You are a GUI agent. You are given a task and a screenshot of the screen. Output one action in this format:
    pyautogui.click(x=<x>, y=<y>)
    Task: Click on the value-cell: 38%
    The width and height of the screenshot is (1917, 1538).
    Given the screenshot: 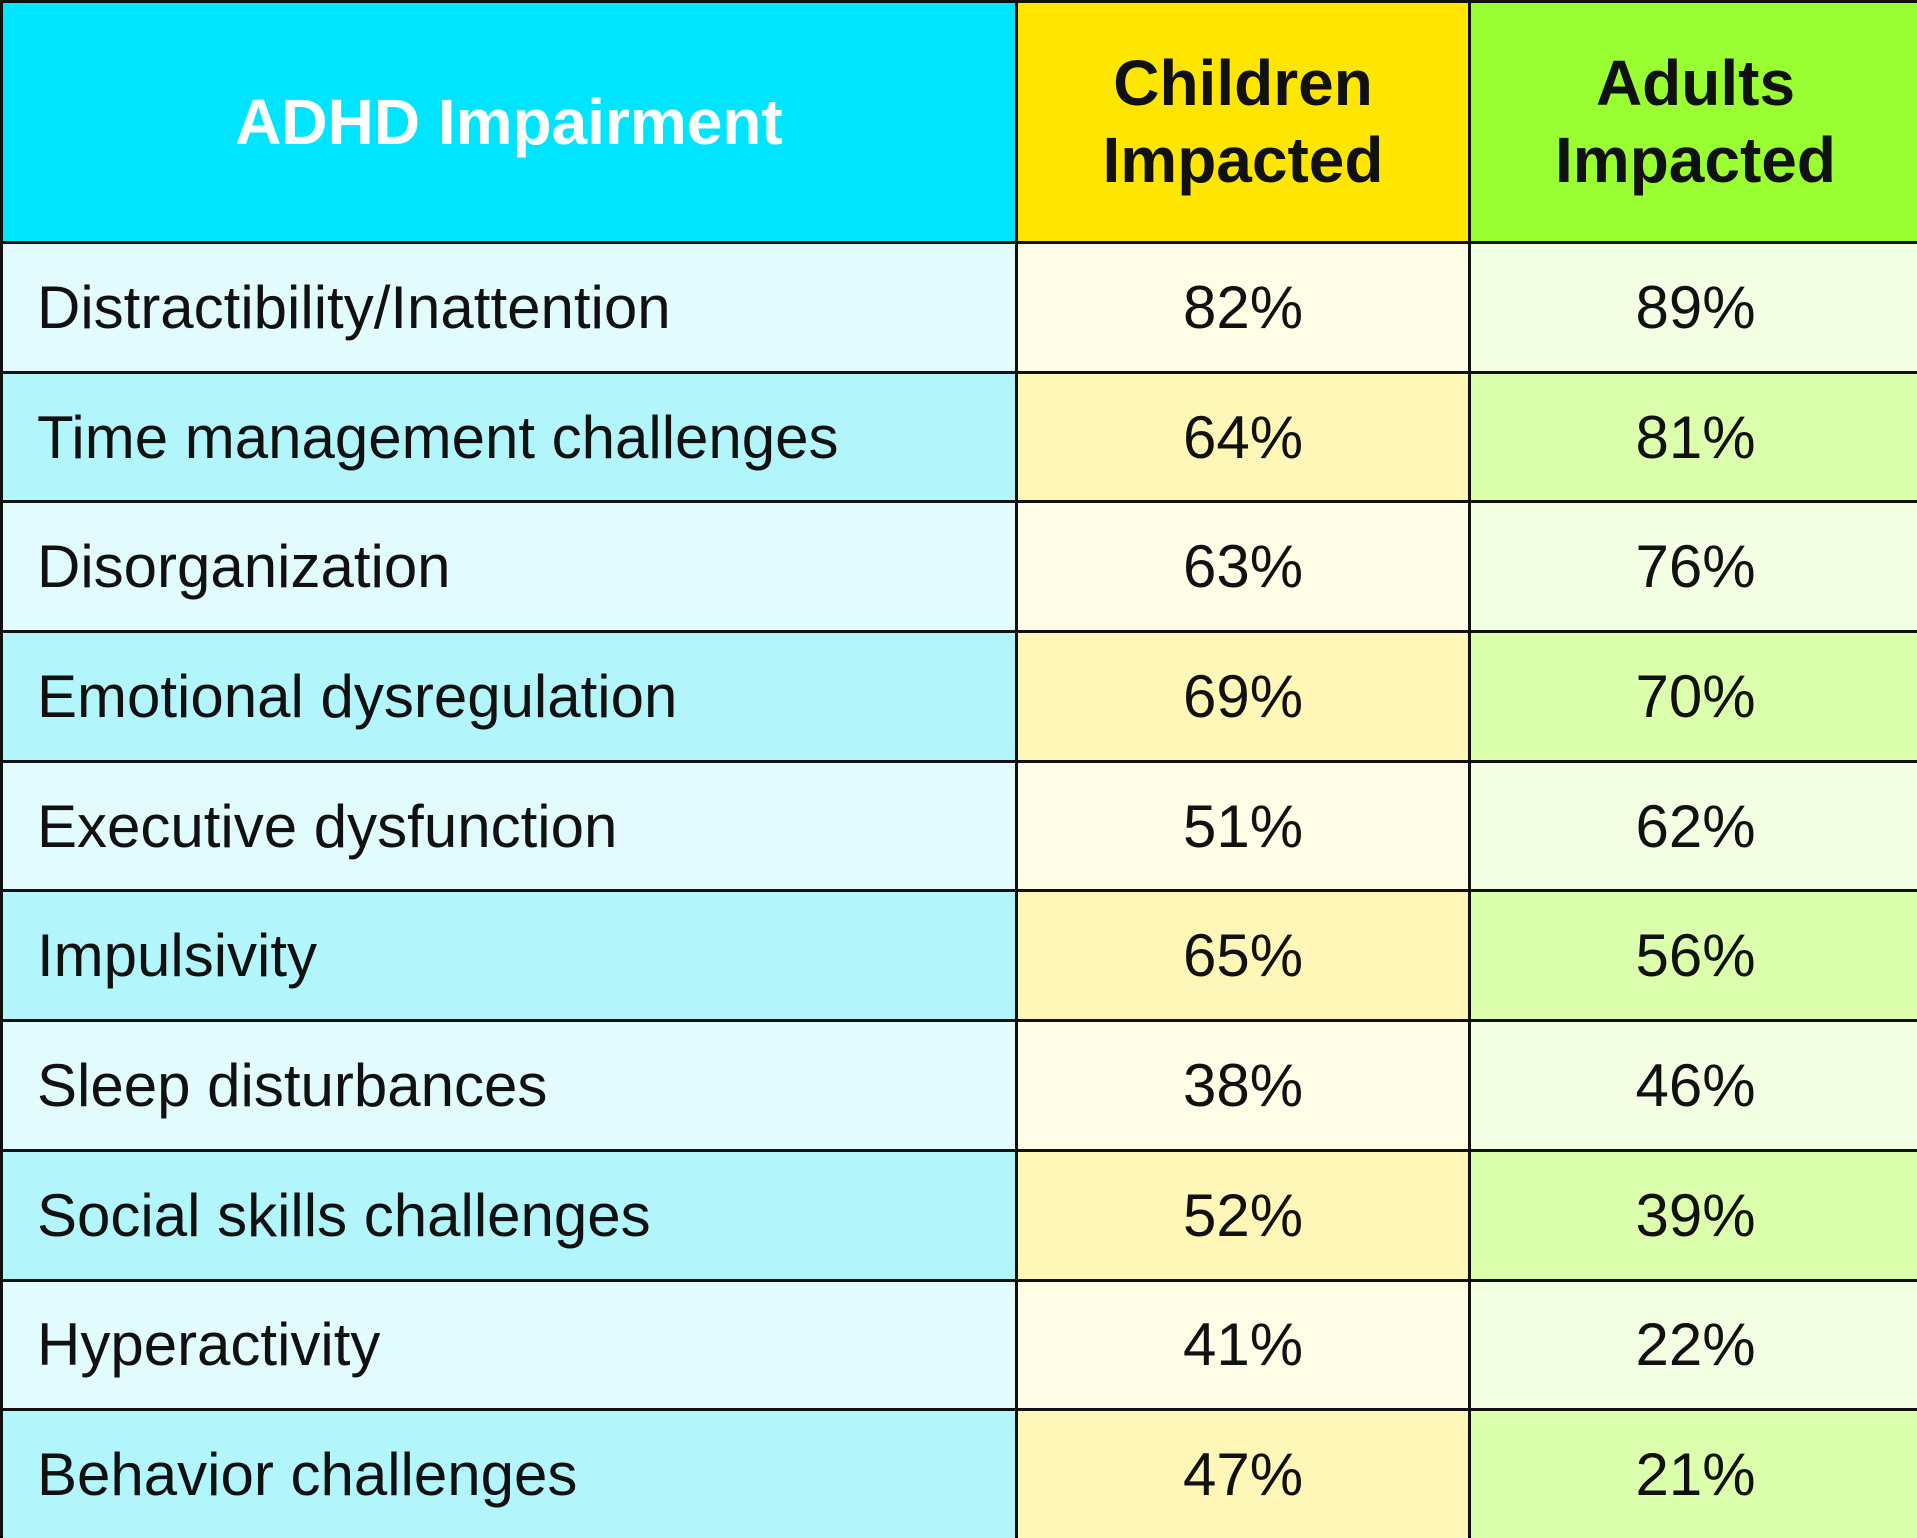 What is the action you would take?
    pyautogui.click(x=1243, y=1085)
    